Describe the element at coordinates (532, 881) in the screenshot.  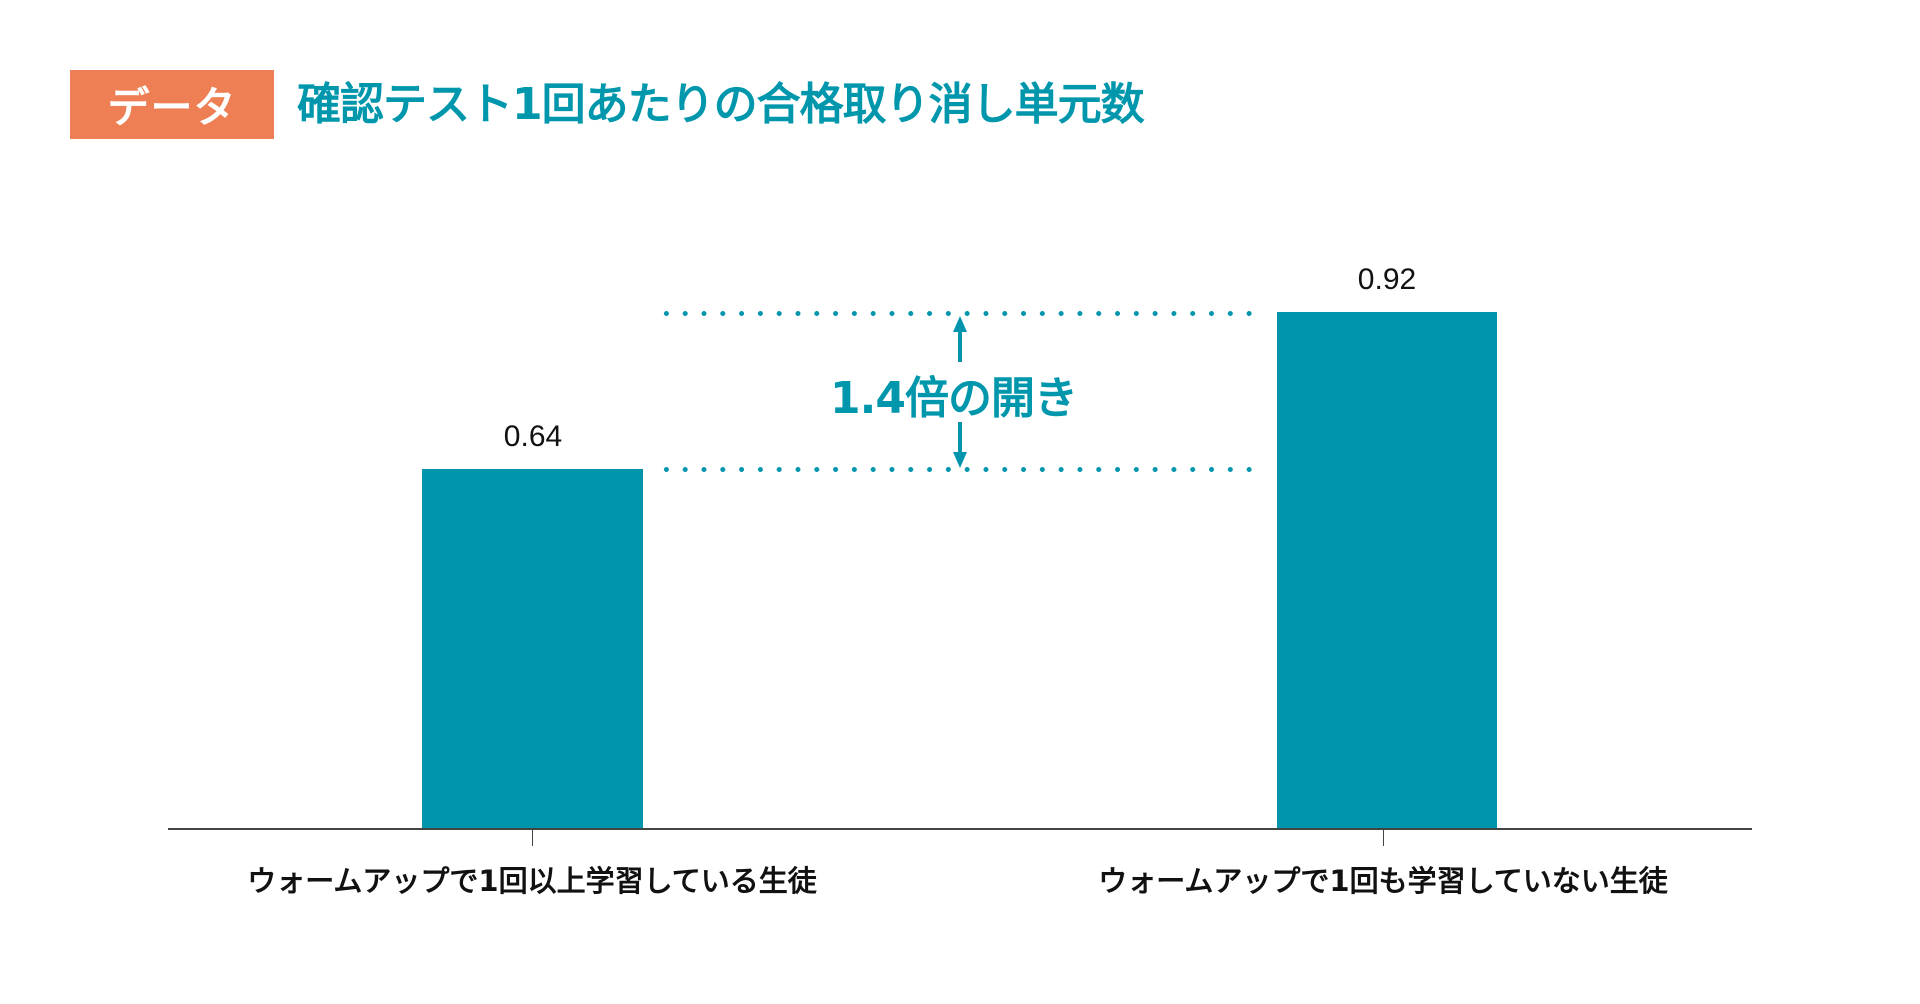
I see `x-label-1: ウォームアップで1回以上学習している生徒` at that location.